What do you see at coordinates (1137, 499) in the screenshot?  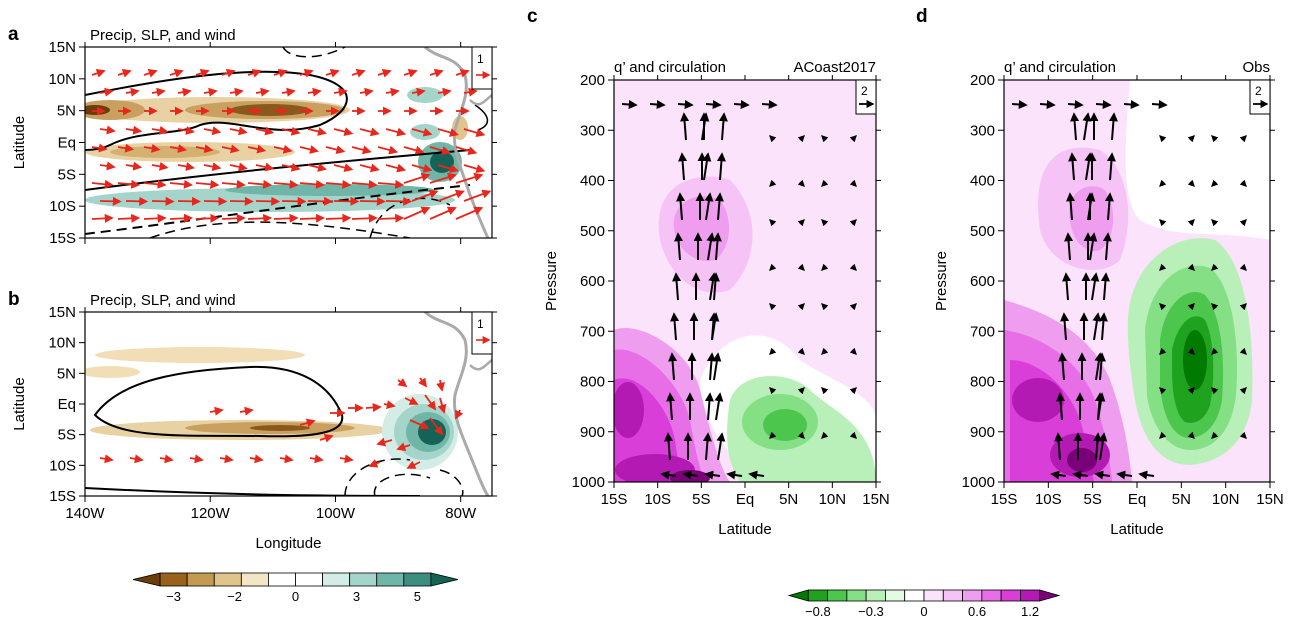 I see `x-tick-label: Eq` at bounding box center [1137, 499].